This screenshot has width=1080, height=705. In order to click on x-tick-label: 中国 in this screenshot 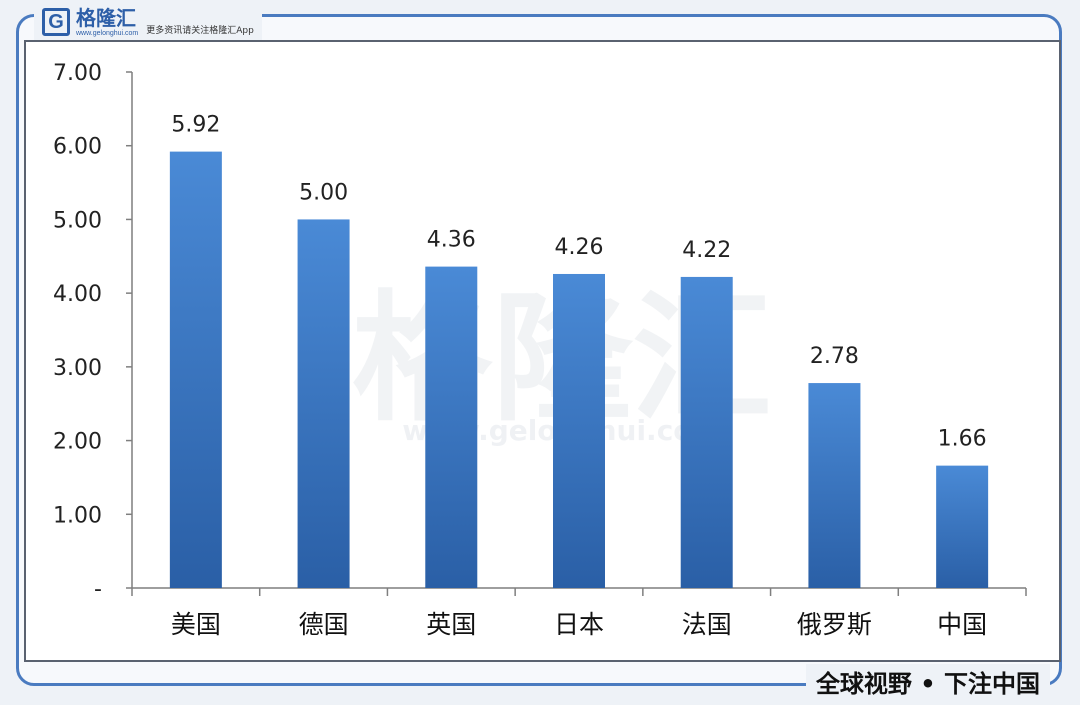, I will do `click(962, 624)`.